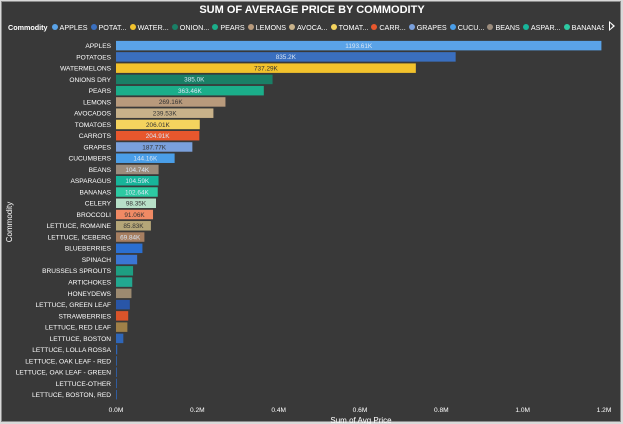  Describe the element at coordinates (604, 410) in the screenshot. I see `x-tick-label: 1.2M` at that location.